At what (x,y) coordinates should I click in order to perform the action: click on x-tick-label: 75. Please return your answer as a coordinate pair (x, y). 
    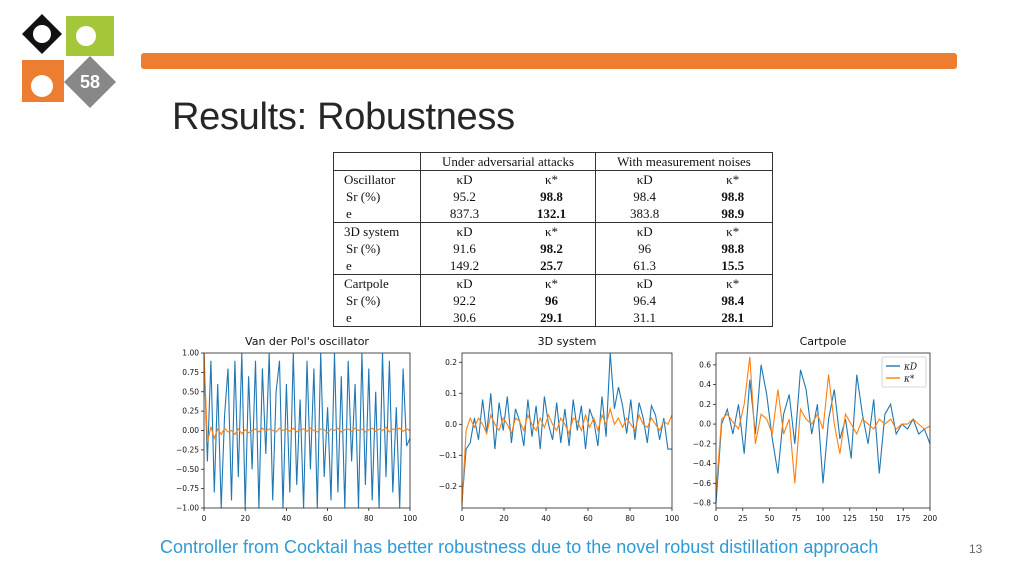
    Looking at the image, I should click on (796, 518).